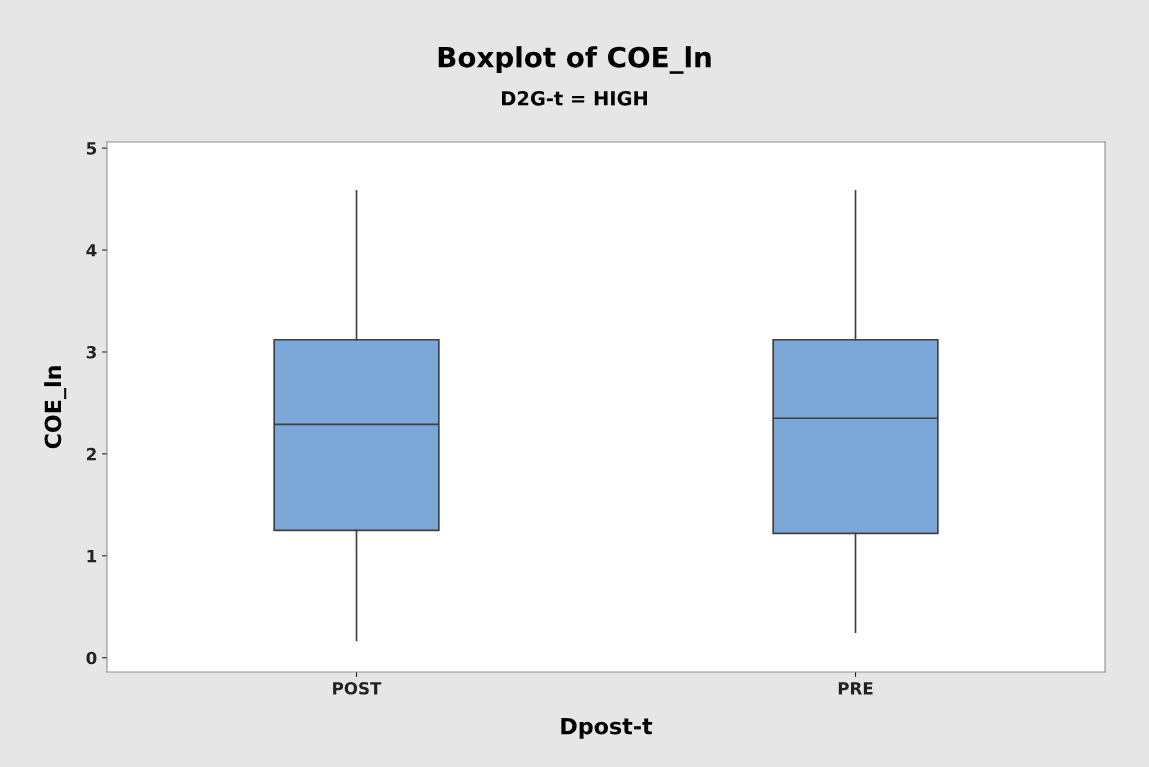  Describe the element at coordinates (574, 60) in the screenshot. I see `chart-title: Boxplot of COE_ln` at that location.